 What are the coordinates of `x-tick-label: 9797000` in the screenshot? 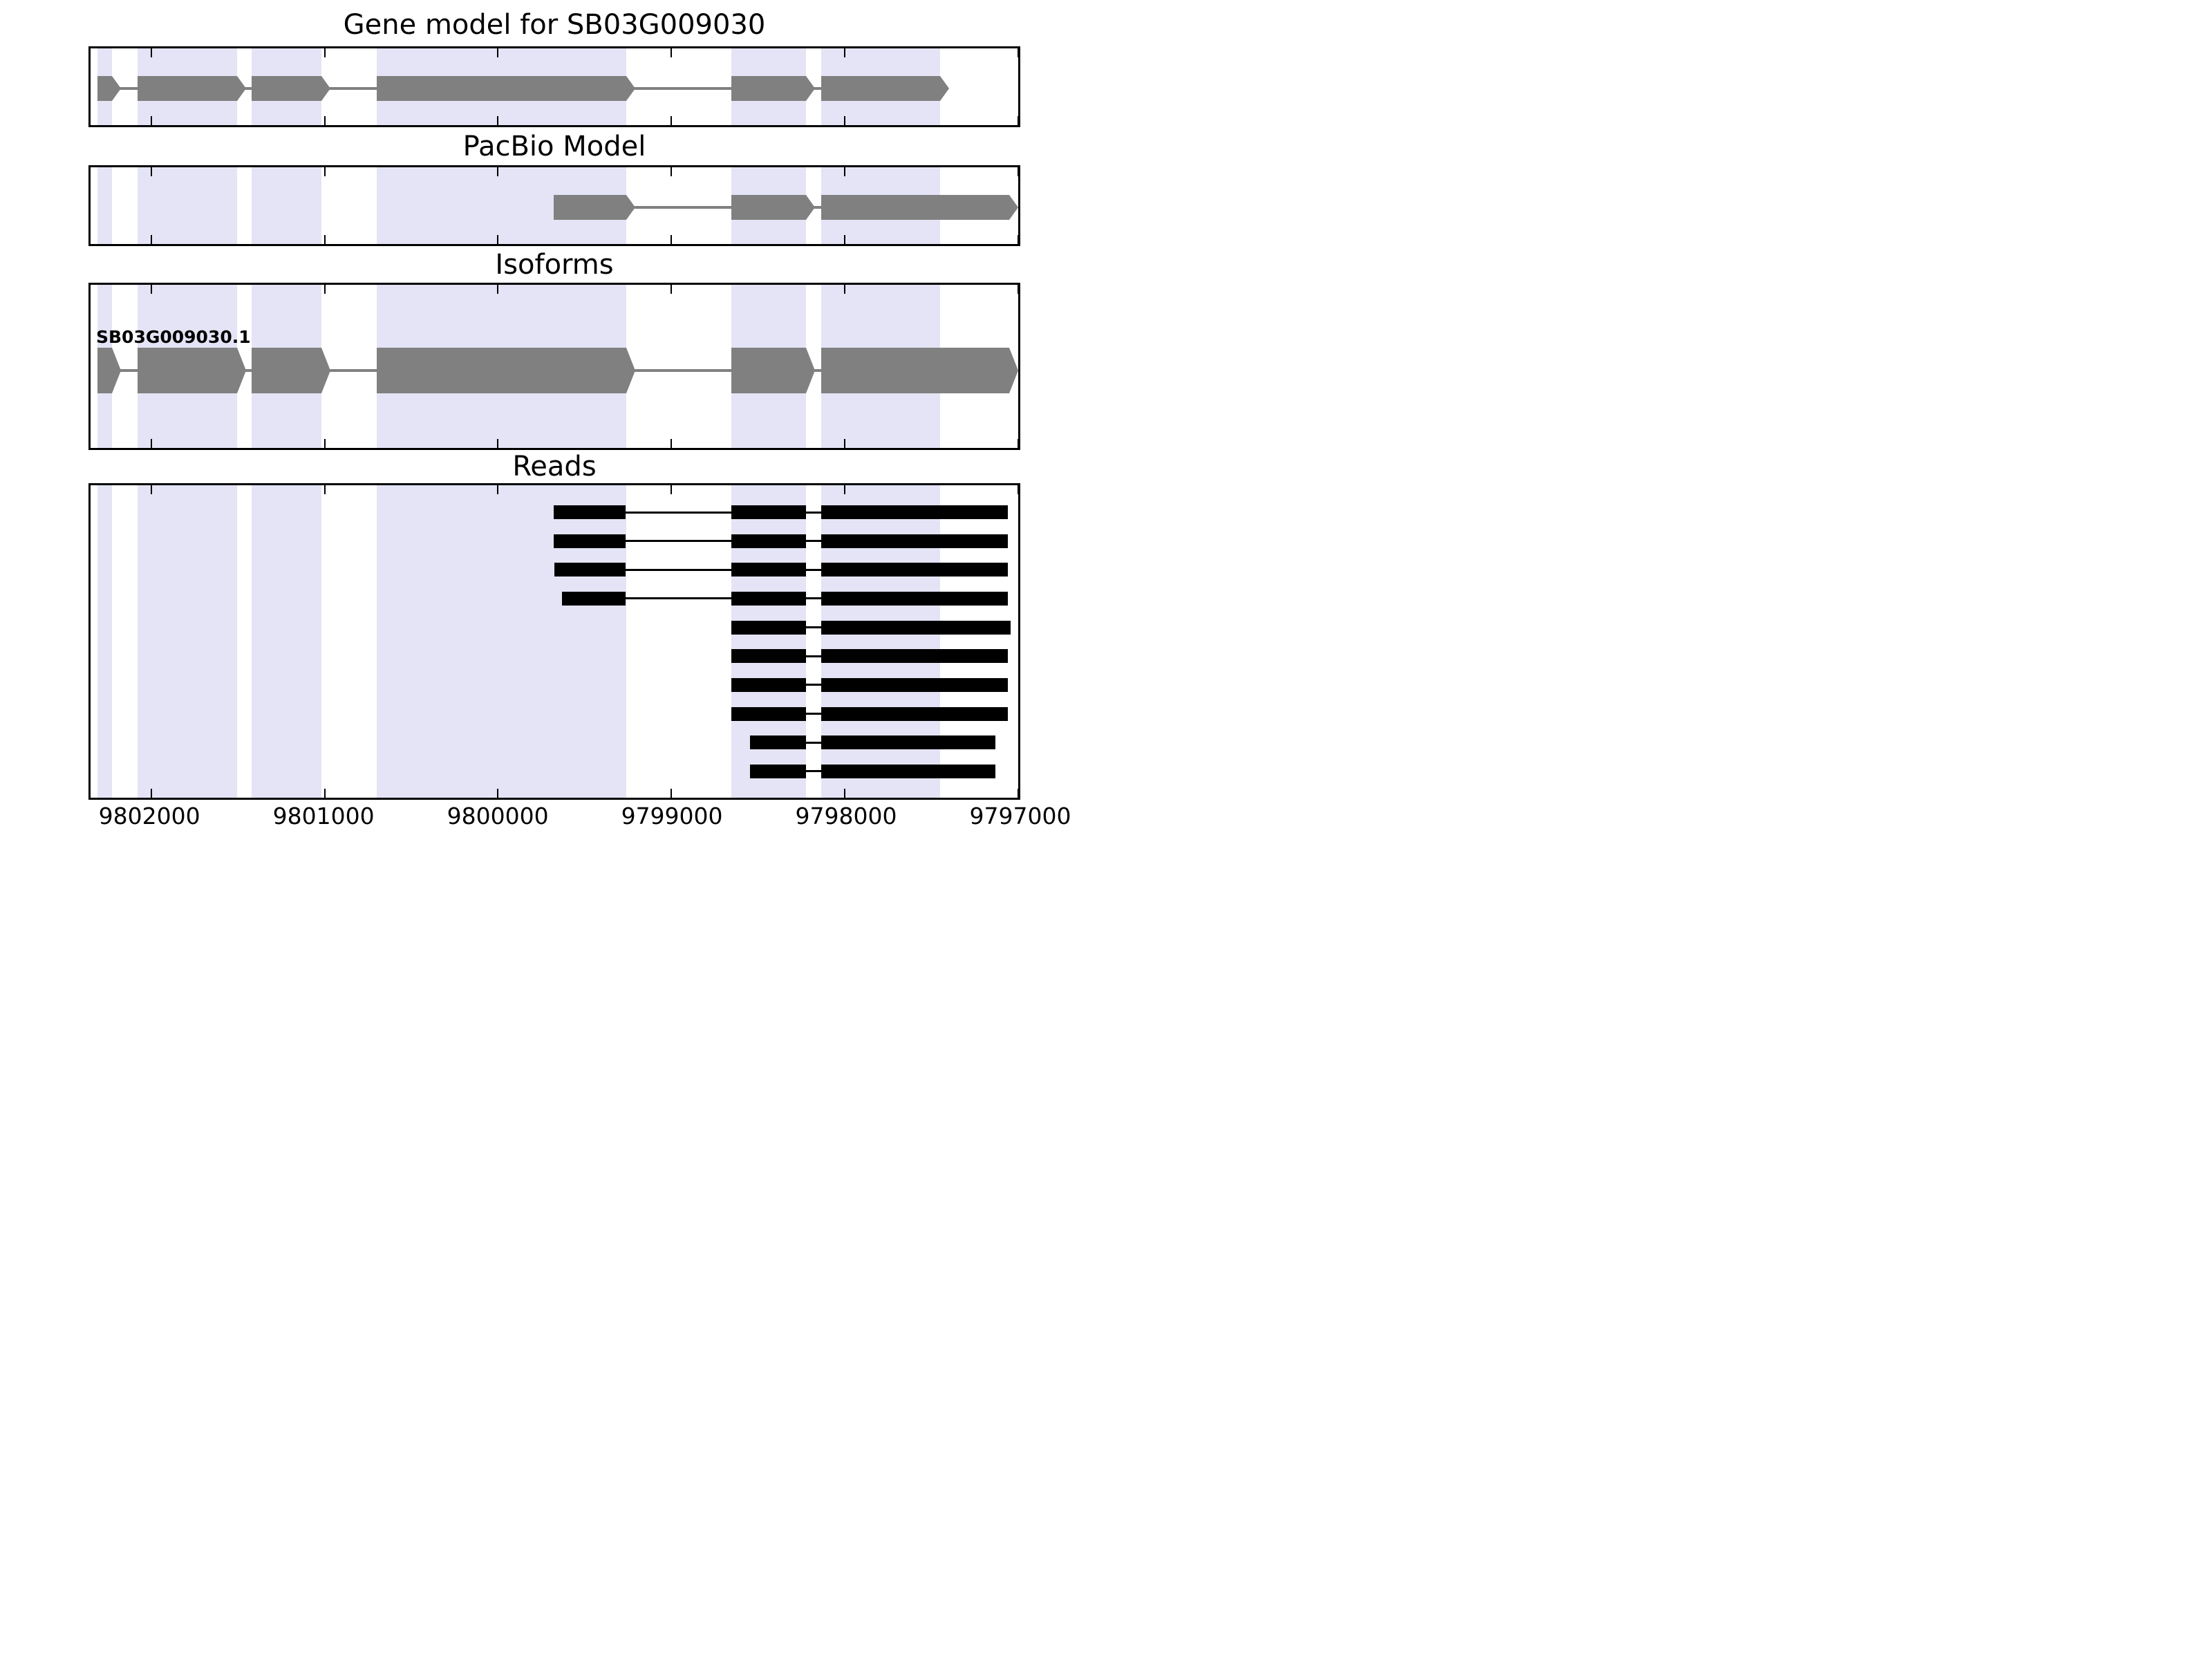 It's located at (1020, 817).